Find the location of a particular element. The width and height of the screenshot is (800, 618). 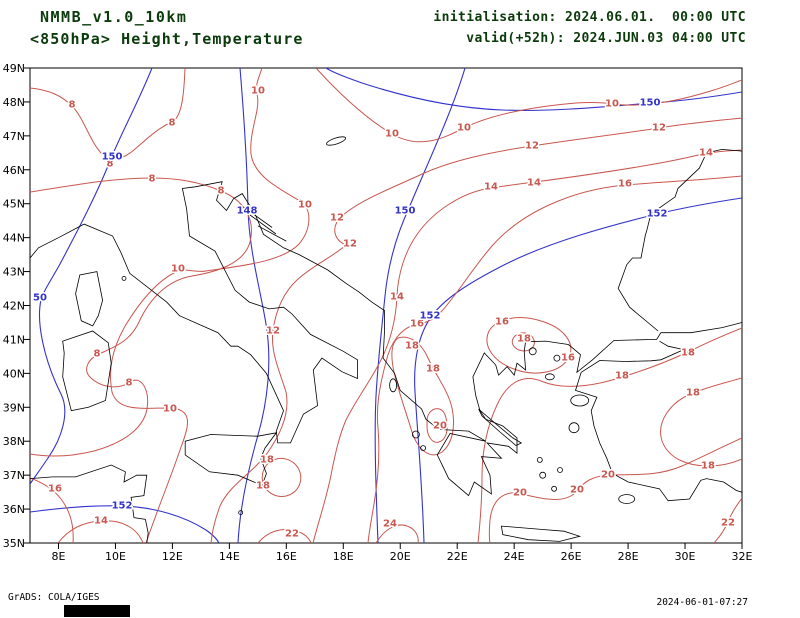

isotherm-16-aegean-loop is located at coordinates (529, 345).